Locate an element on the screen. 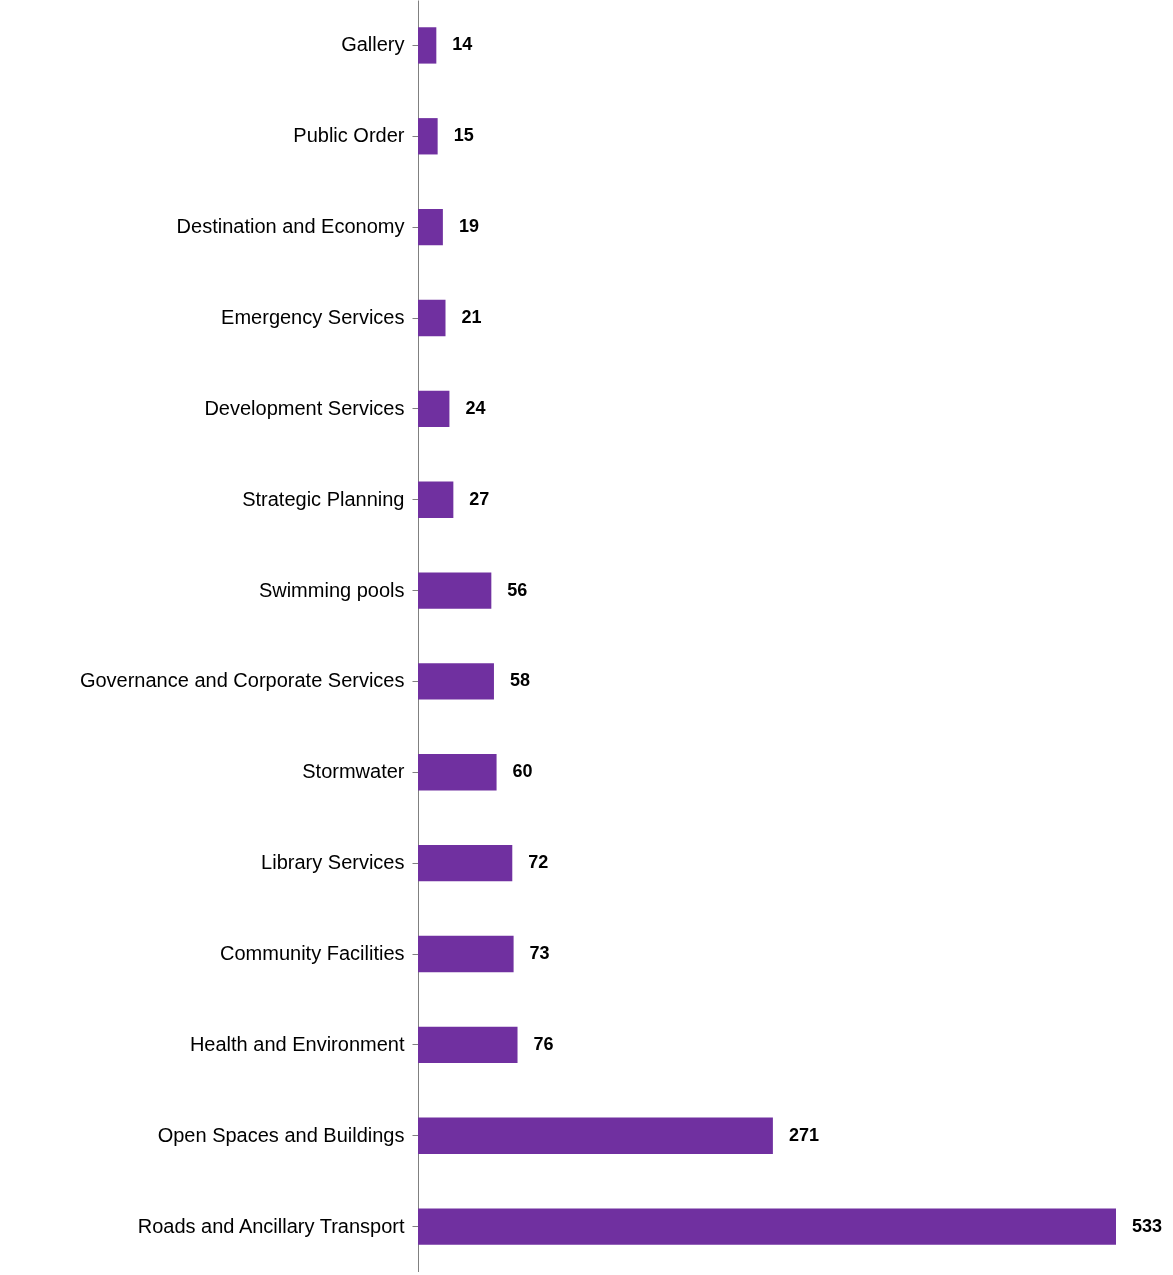 This screenshot has height=1275, width=1173. data-label: 76 is located at coordinates (543, 1043).